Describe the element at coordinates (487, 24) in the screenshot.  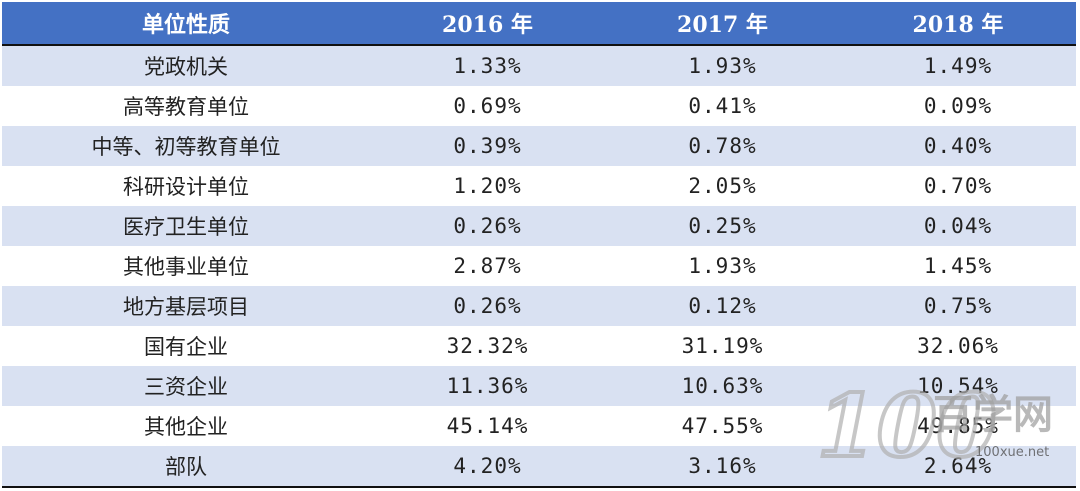
I see `header-2016: 2016 年` at that location.